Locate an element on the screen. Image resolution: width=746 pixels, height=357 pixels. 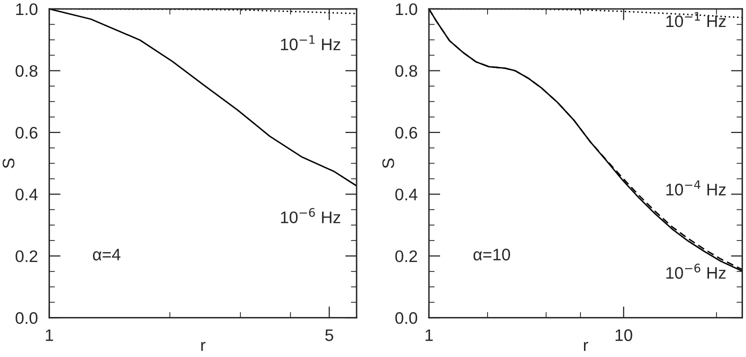
annotation: α=10 is located at coordinates (492, 254).